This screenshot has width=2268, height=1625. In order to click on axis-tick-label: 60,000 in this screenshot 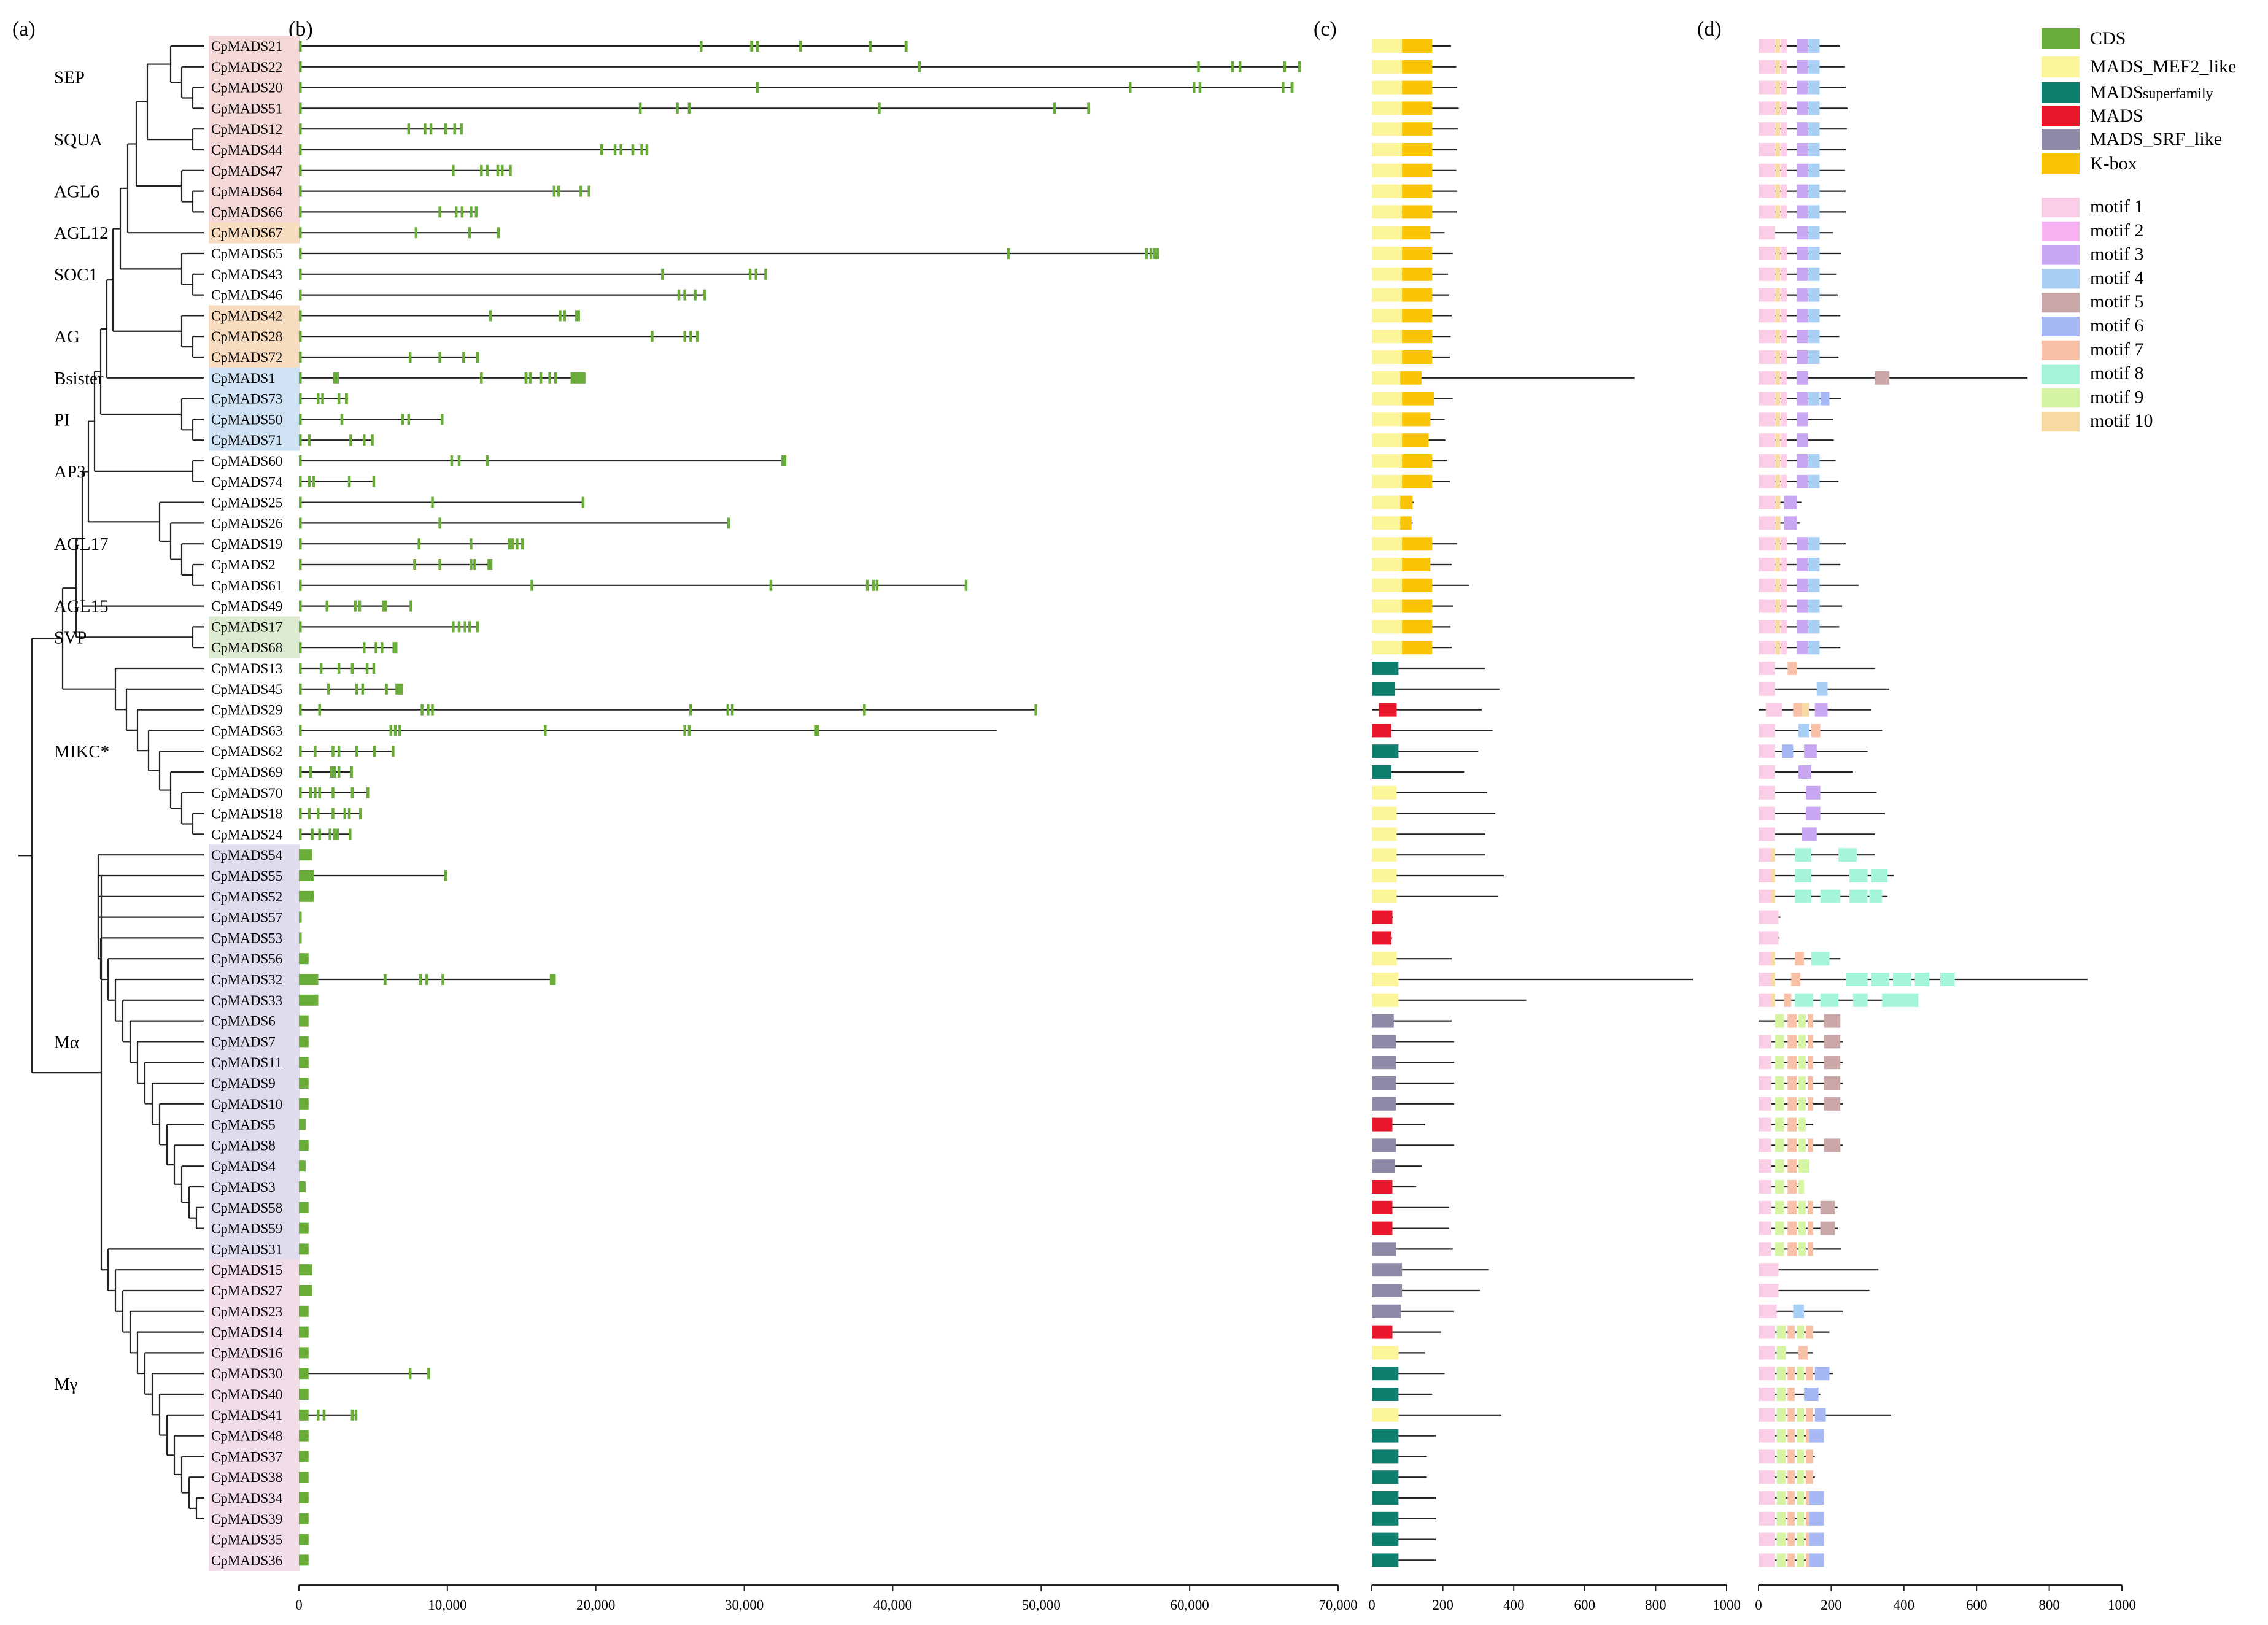, I will do `click(1190, 1605)`.